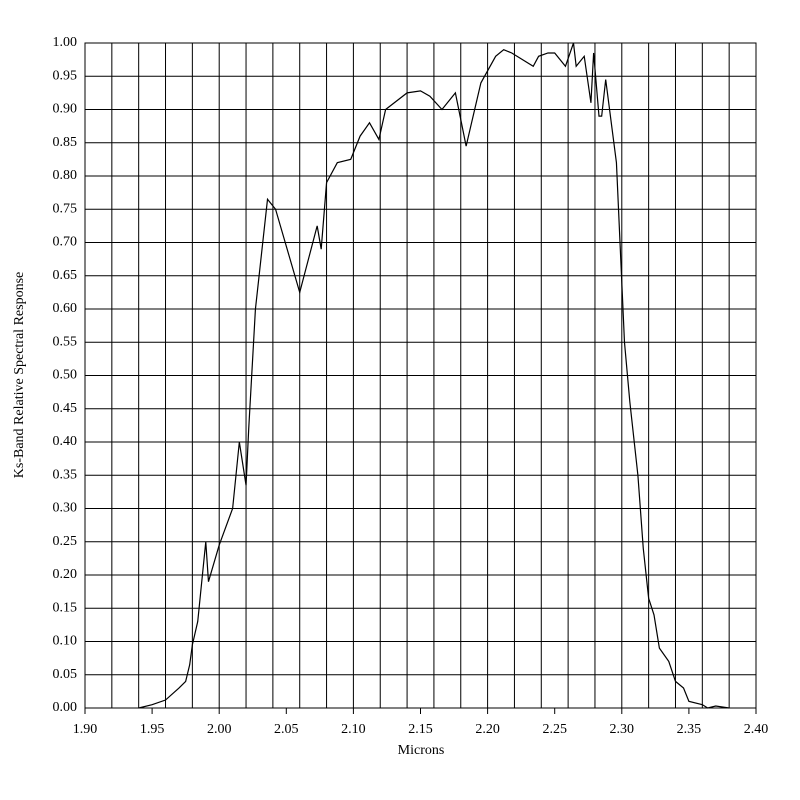  Describe the element at coordinates (65, 607) in the screenshot. I see `y-tick-label: 0.15` at that location.